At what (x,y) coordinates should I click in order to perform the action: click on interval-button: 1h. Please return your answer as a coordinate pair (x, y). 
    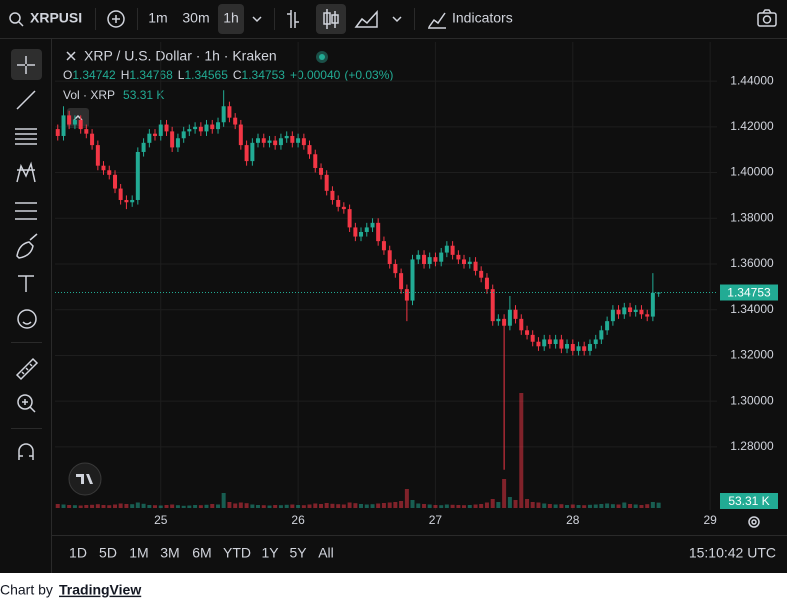
    Looking at the image, I should click on (231, 18).